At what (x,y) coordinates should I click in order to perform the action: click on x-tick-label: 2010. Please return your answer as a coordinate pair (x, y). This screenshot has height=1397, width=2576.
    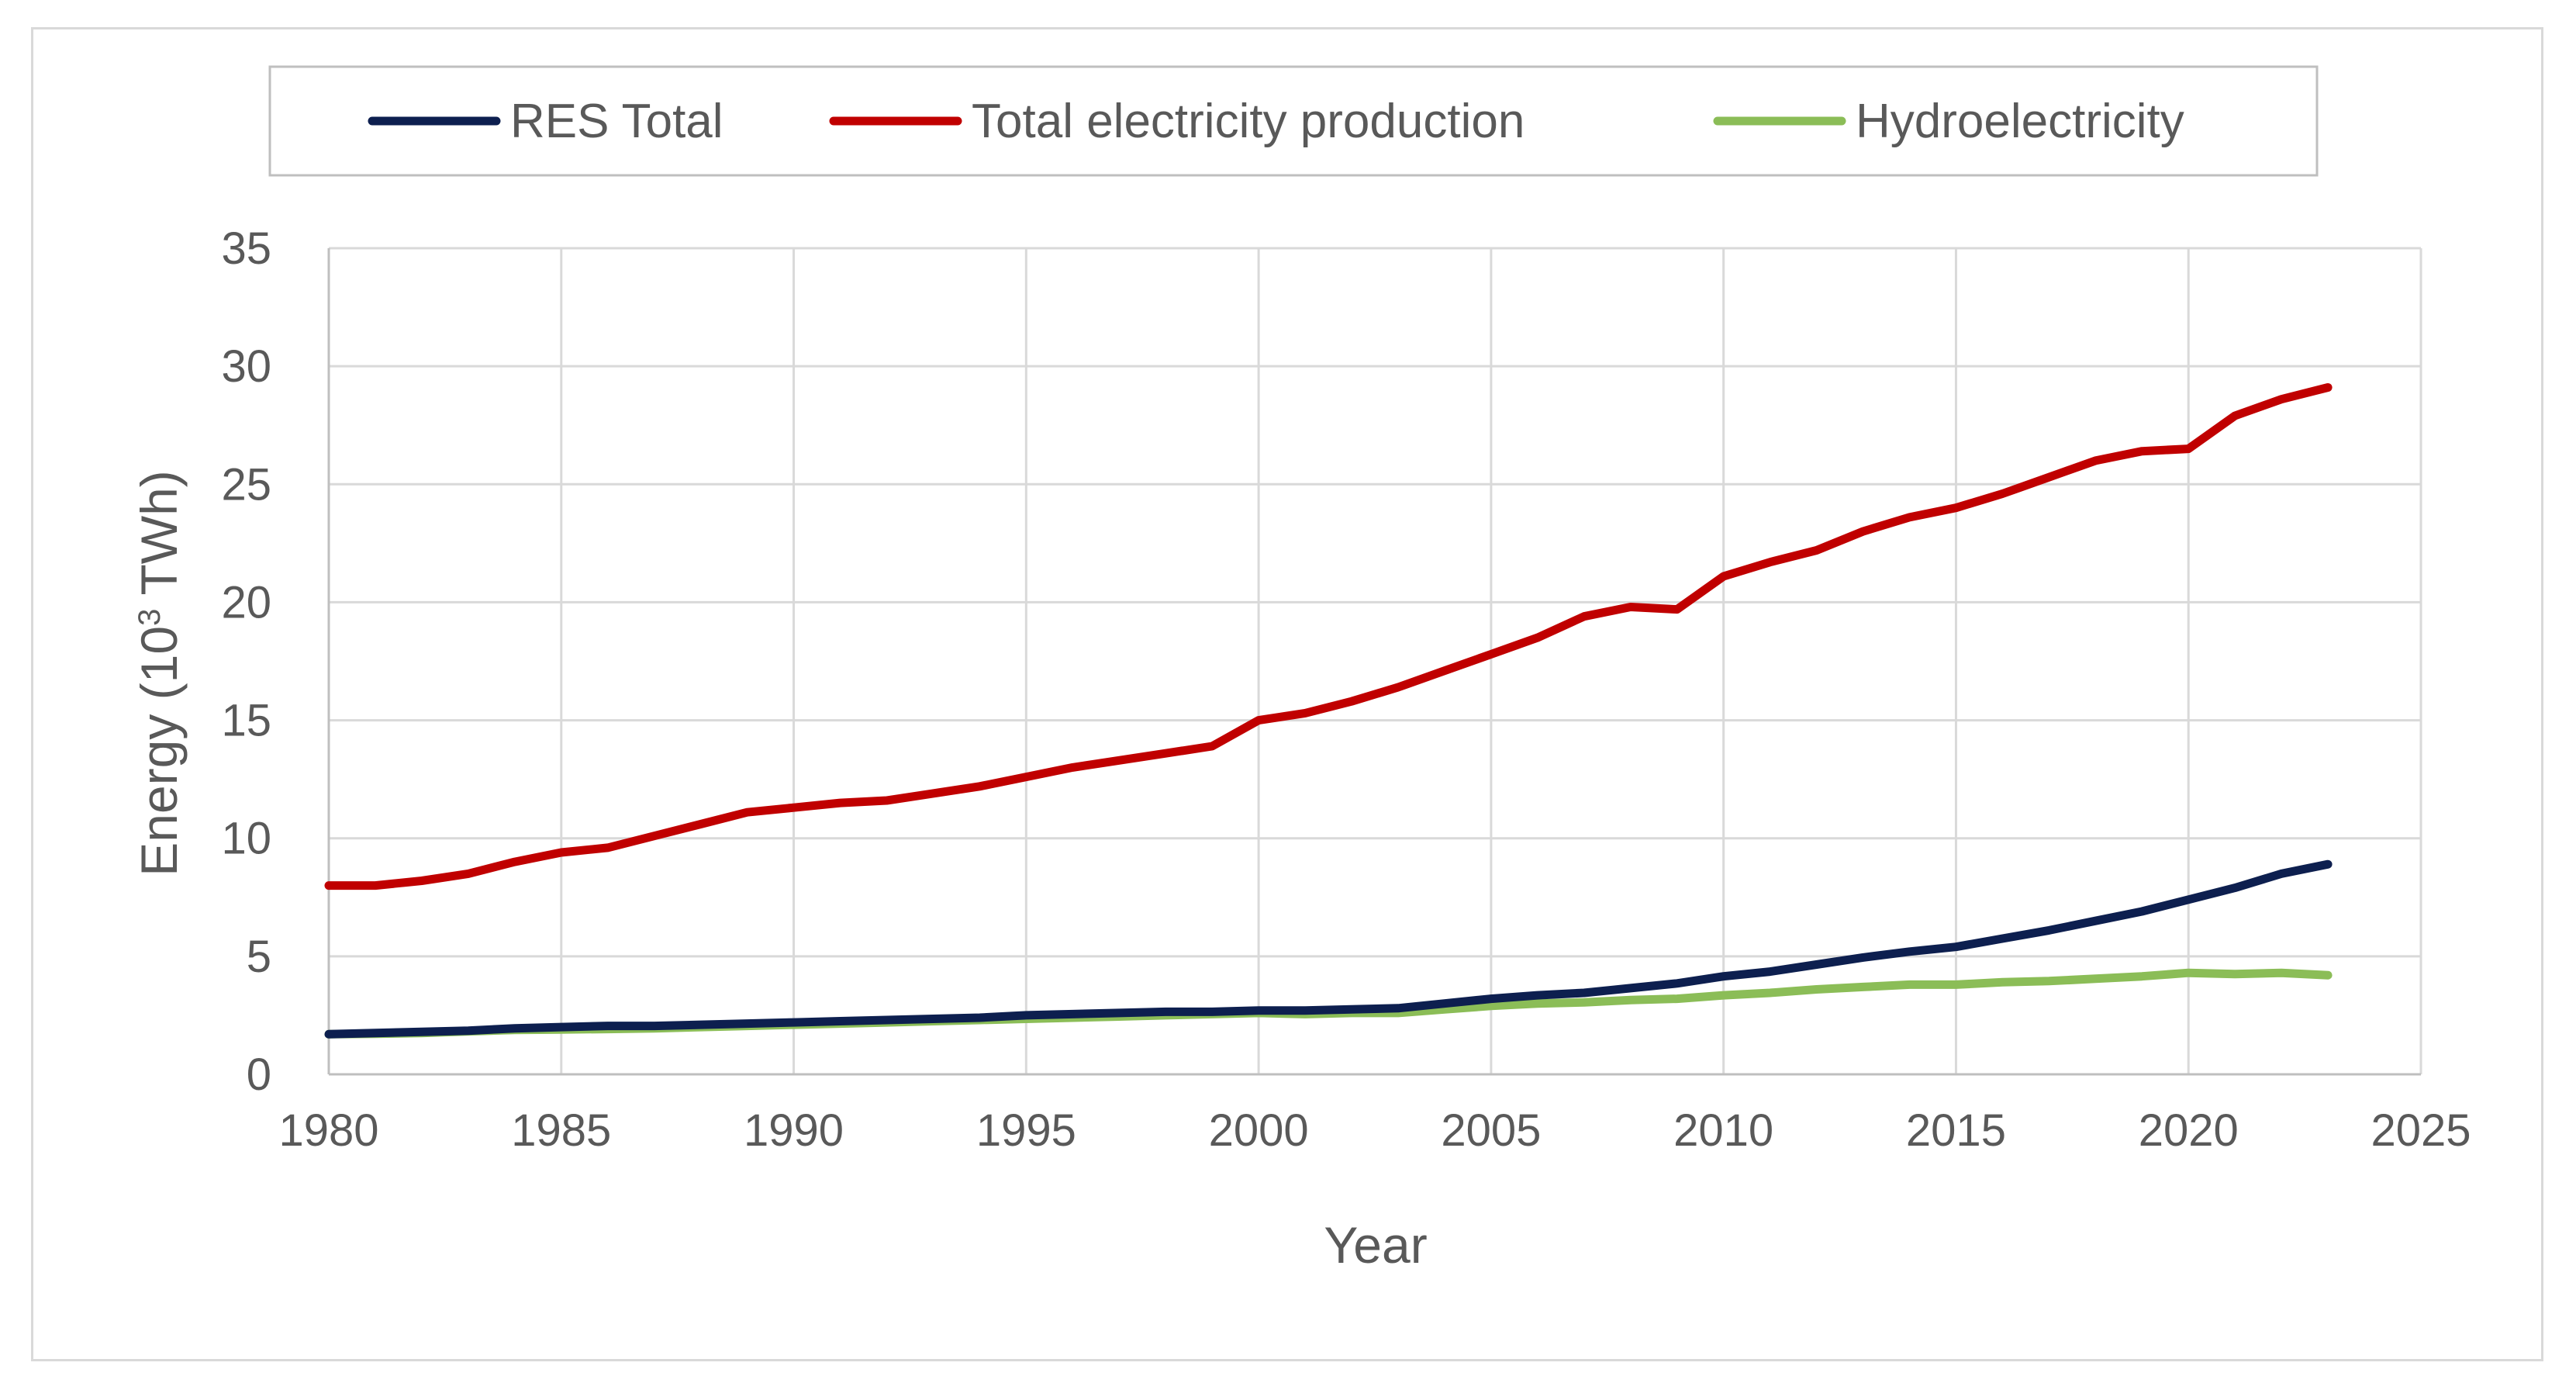
    Looking at the image, I should click on (1723, 1130).